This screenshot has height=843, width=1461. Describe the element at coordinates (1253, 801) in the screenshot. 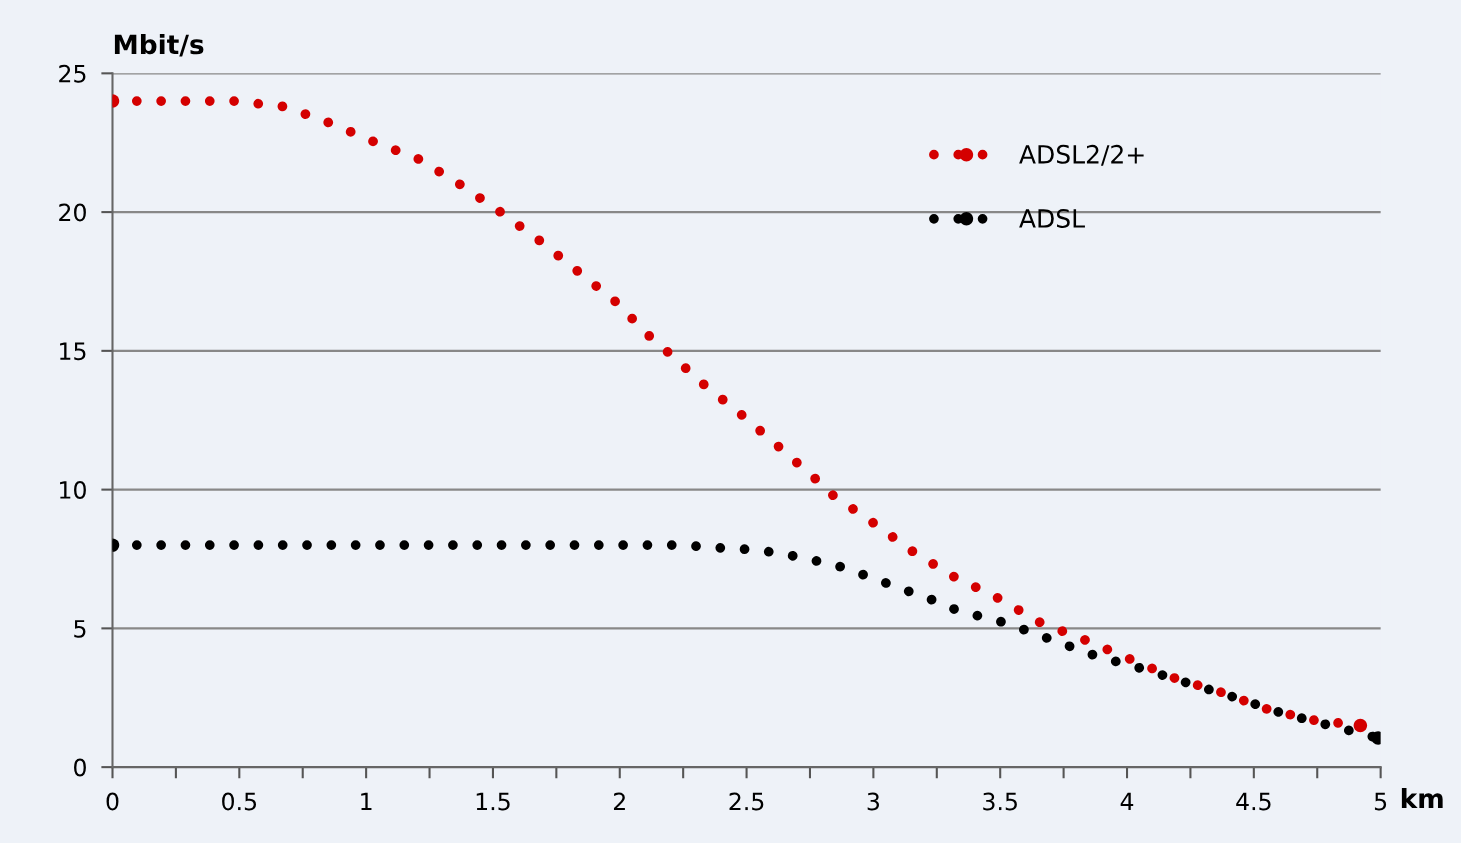

I see `x-tick-label: 4.5` at that location.